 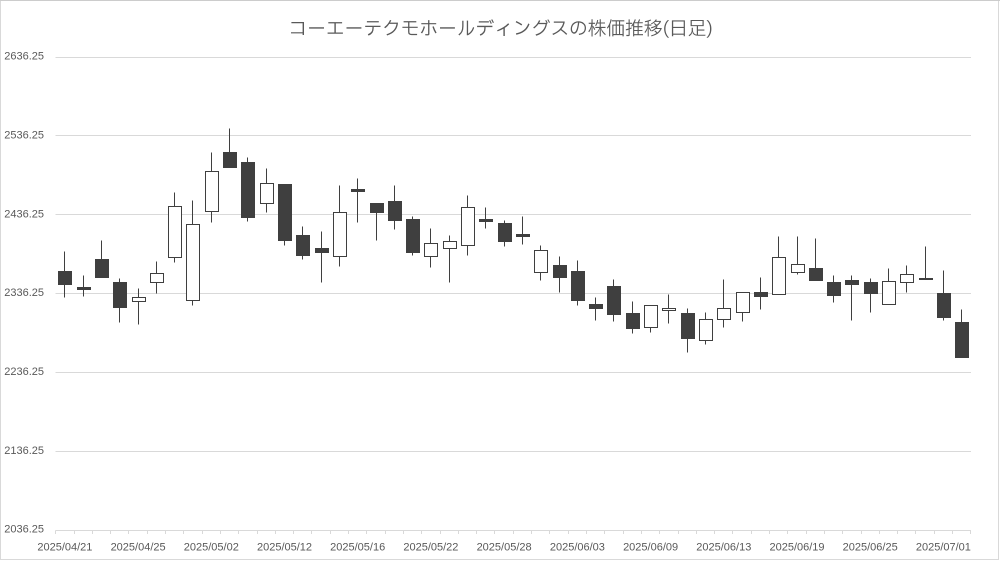 I want to click on svg-text: 2025/05/12, so click(x=284, y=547).